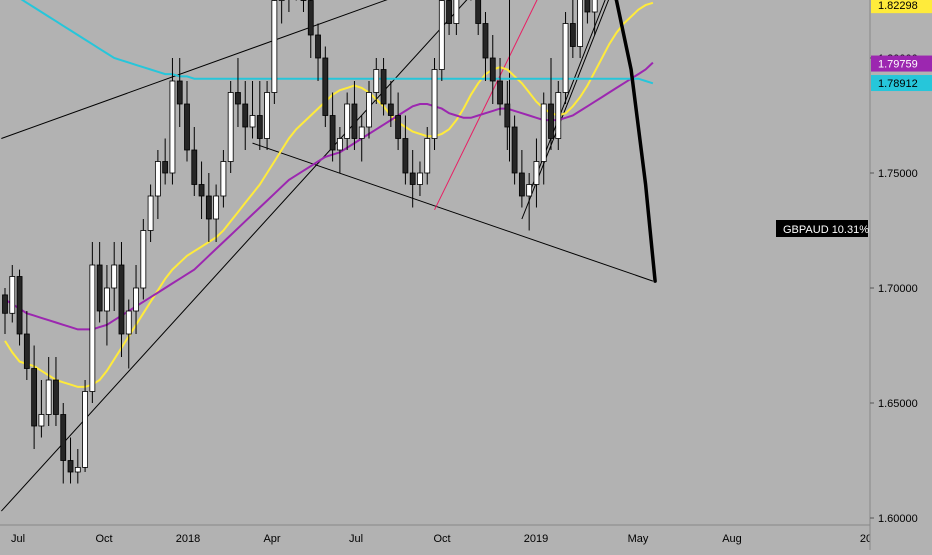  Describe the element at coordinates (822, 228) in the screenshot. I see `symbol-label-badge: GBPAUD 10.31%` at that location.